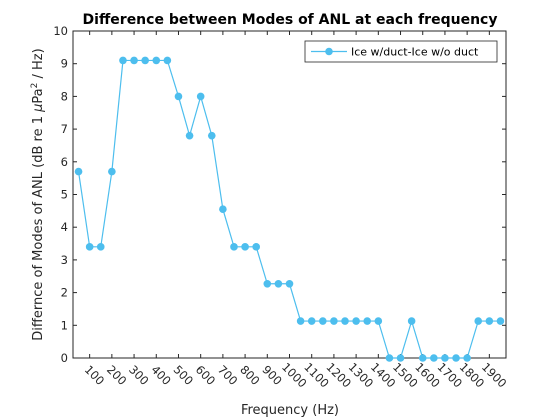  Describe the element at coordinates (64, 260) in the screenshot. I see `y-tick-label: 3` at that location.